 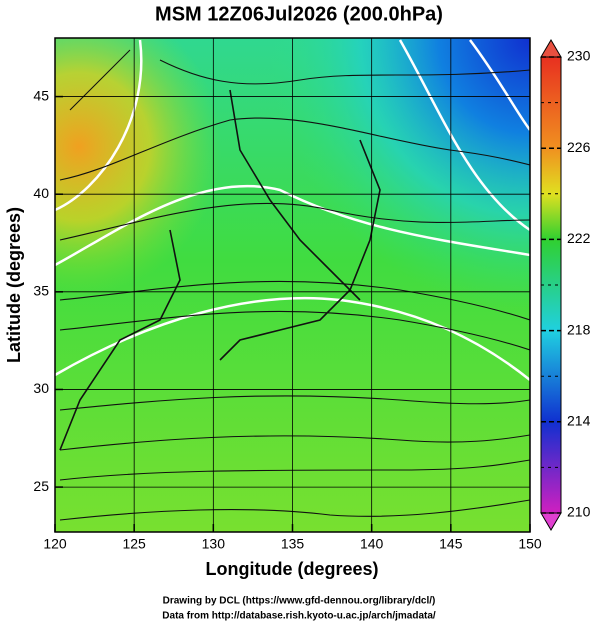 What do you see at coordinates (551, 521) in the screenshot?
I see `colorbar-bottom` at bounding box center [551, 521].